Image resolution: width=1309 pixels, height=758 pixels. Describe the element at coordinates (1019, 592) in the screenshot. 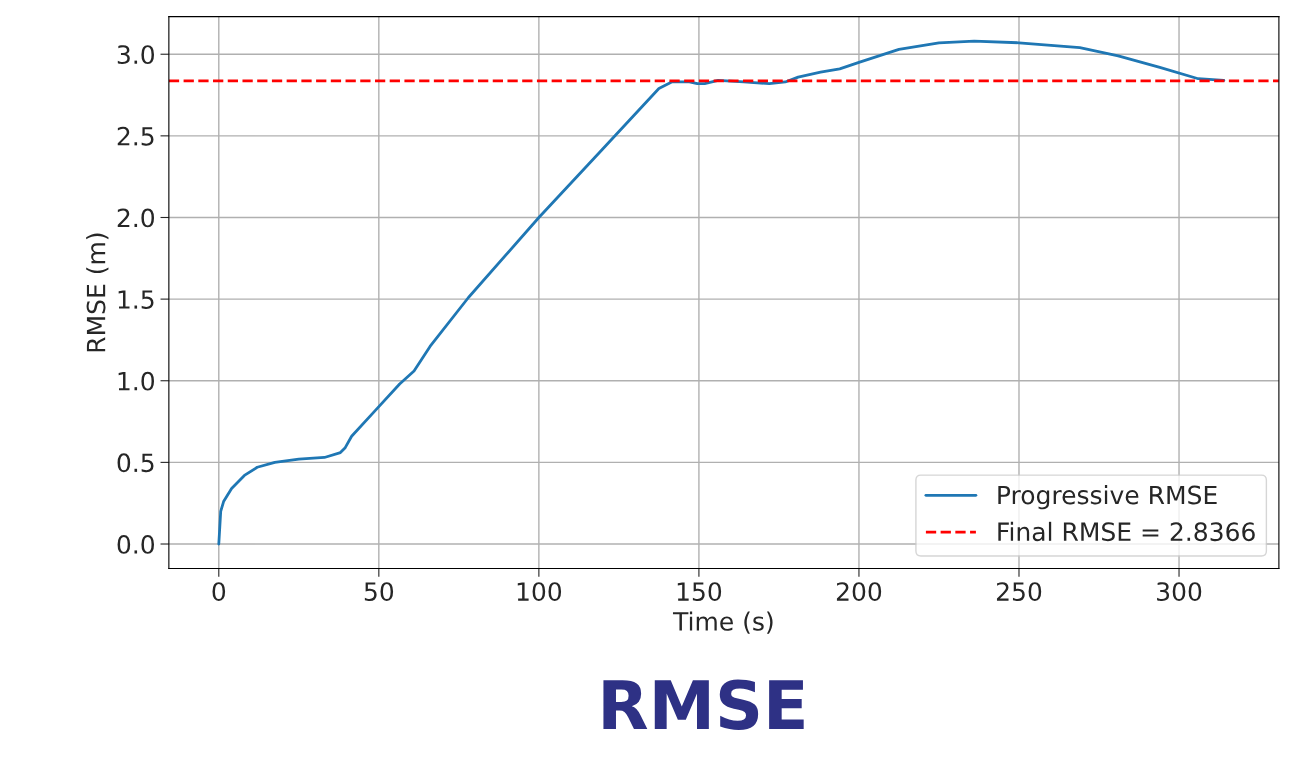

I see `x-tick-label: 250` at that location.